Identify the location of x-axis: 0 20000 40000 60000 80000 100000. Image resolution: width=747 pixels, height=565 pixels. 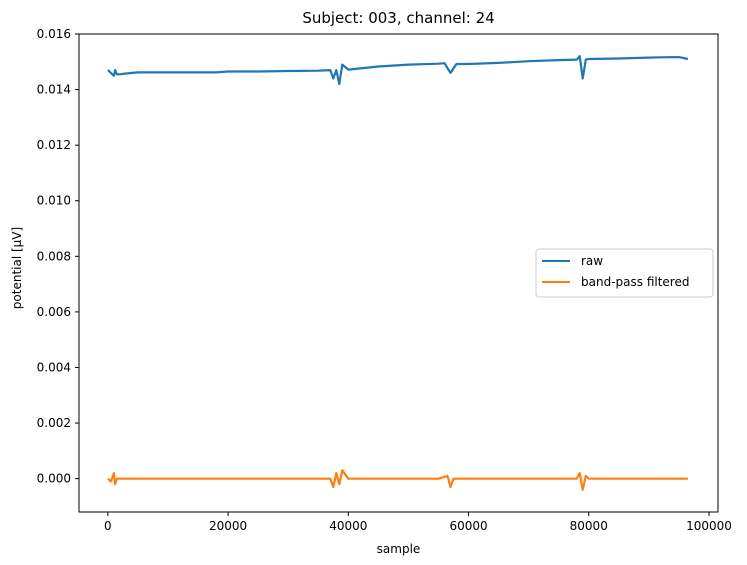
(418, 522).